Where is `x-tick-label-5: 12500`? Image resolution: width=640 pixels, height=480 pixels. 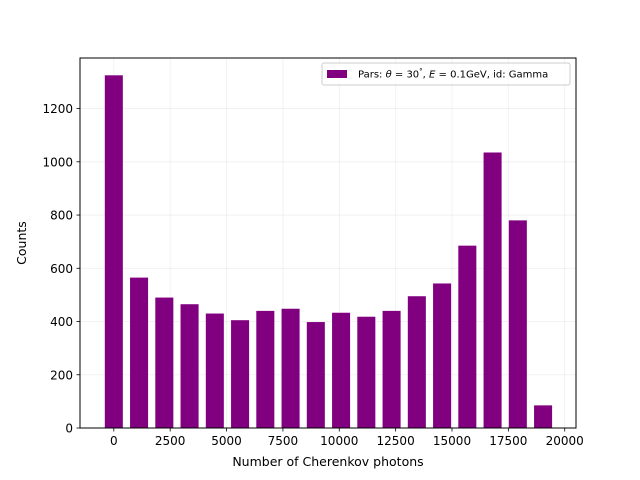
x-tick-label-5: 12500 is located at coordinates (396, 441).